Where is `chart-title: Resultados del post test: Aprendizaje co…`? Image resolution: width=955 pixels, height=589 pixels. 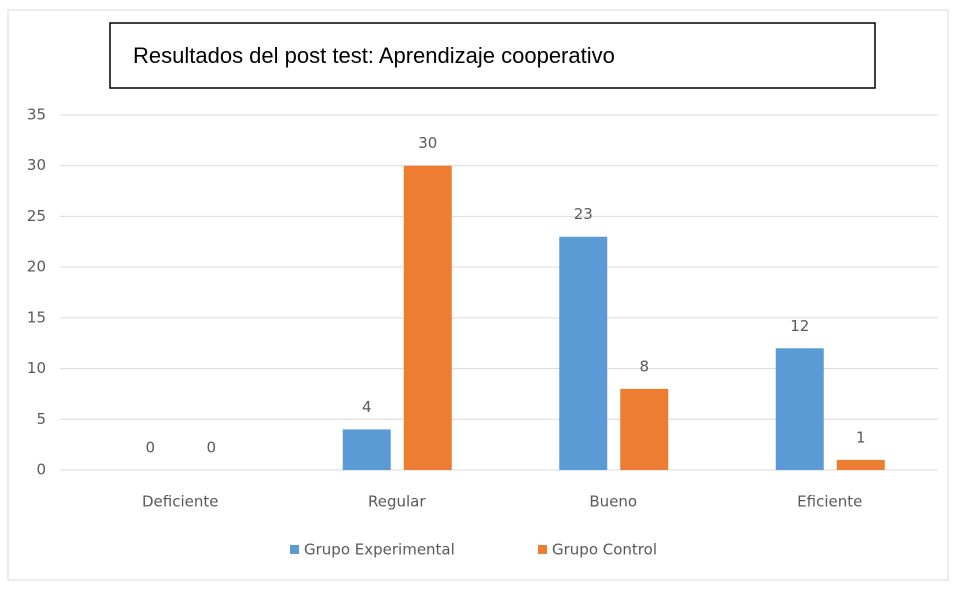 chart-title: Resultados del post test: Aprendizaje co… is located at coordinates (374, 55).